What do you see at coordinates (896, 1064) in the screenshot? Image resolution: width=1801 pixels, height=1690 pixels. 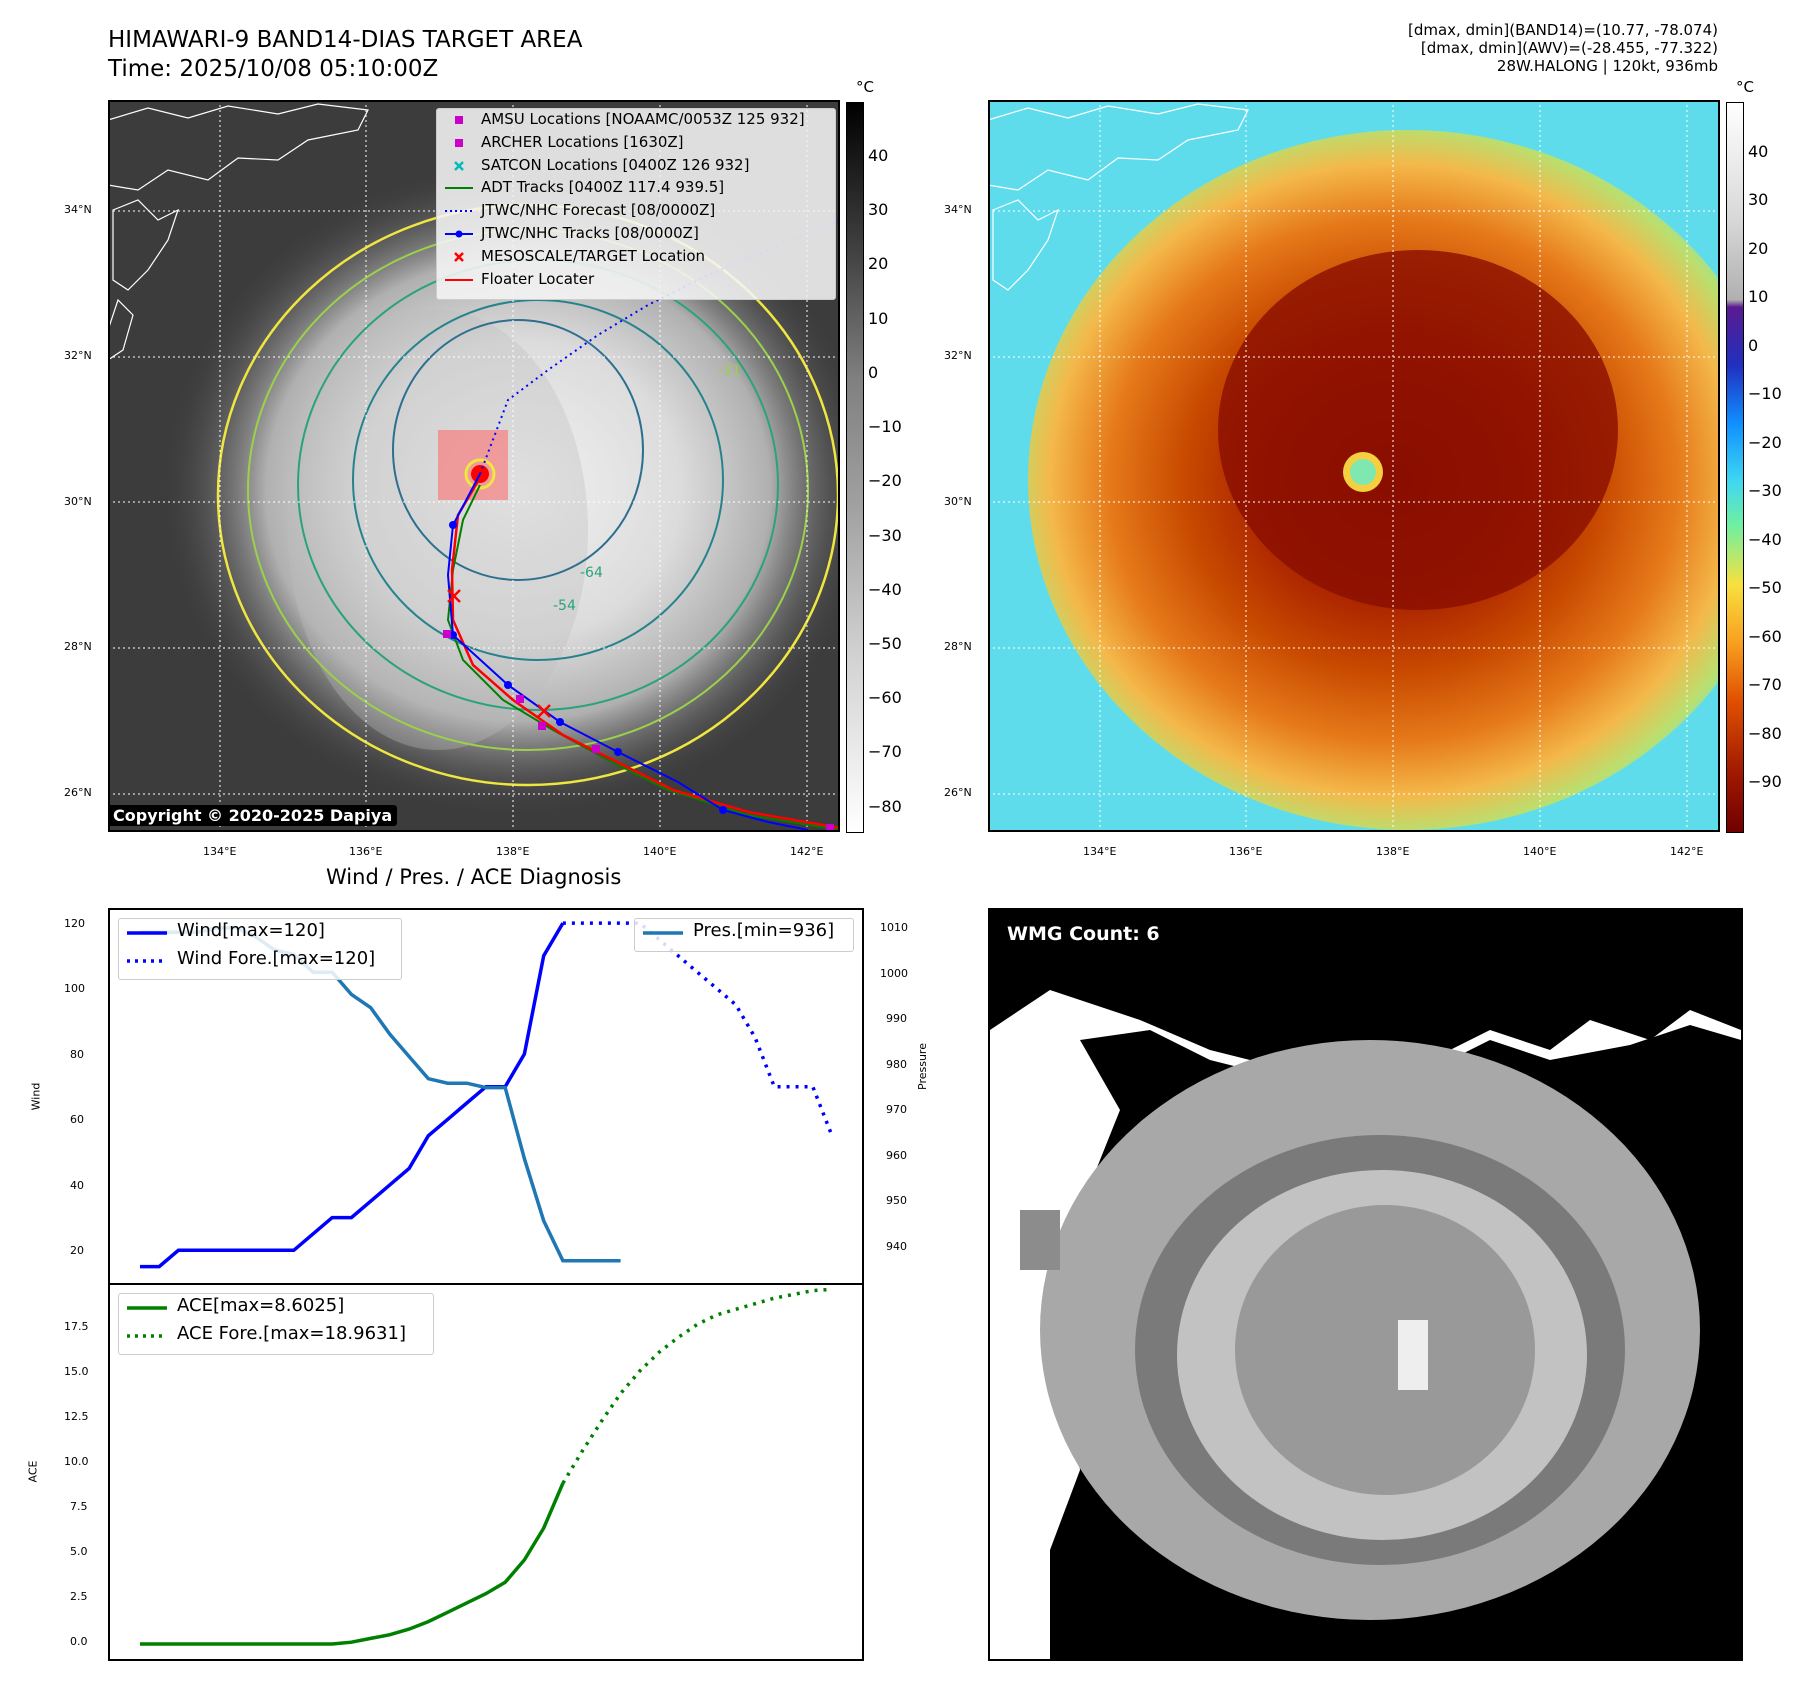 I see `pressure-tick: 980` at bounding box center [896, 1064].